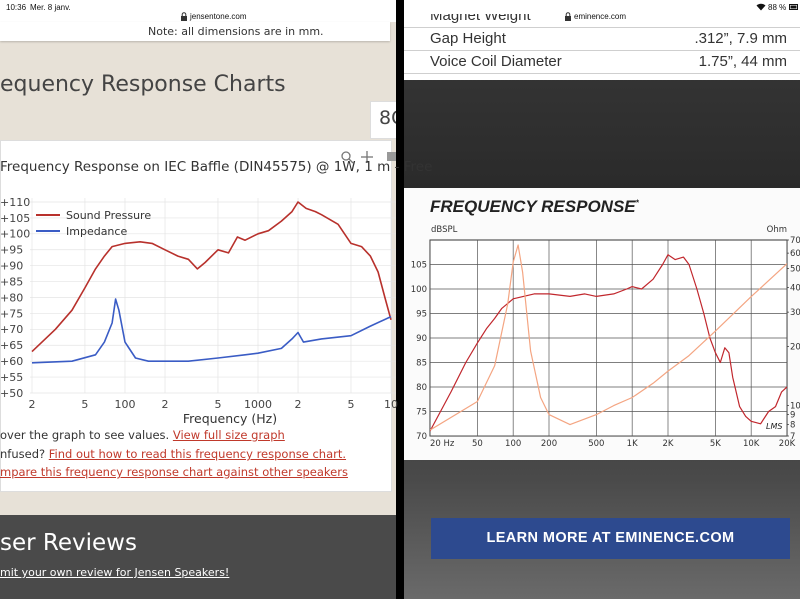  Describe the element at coordinates (23, 454) in the screenshot. I see `confused-text: nfused?` at that location.